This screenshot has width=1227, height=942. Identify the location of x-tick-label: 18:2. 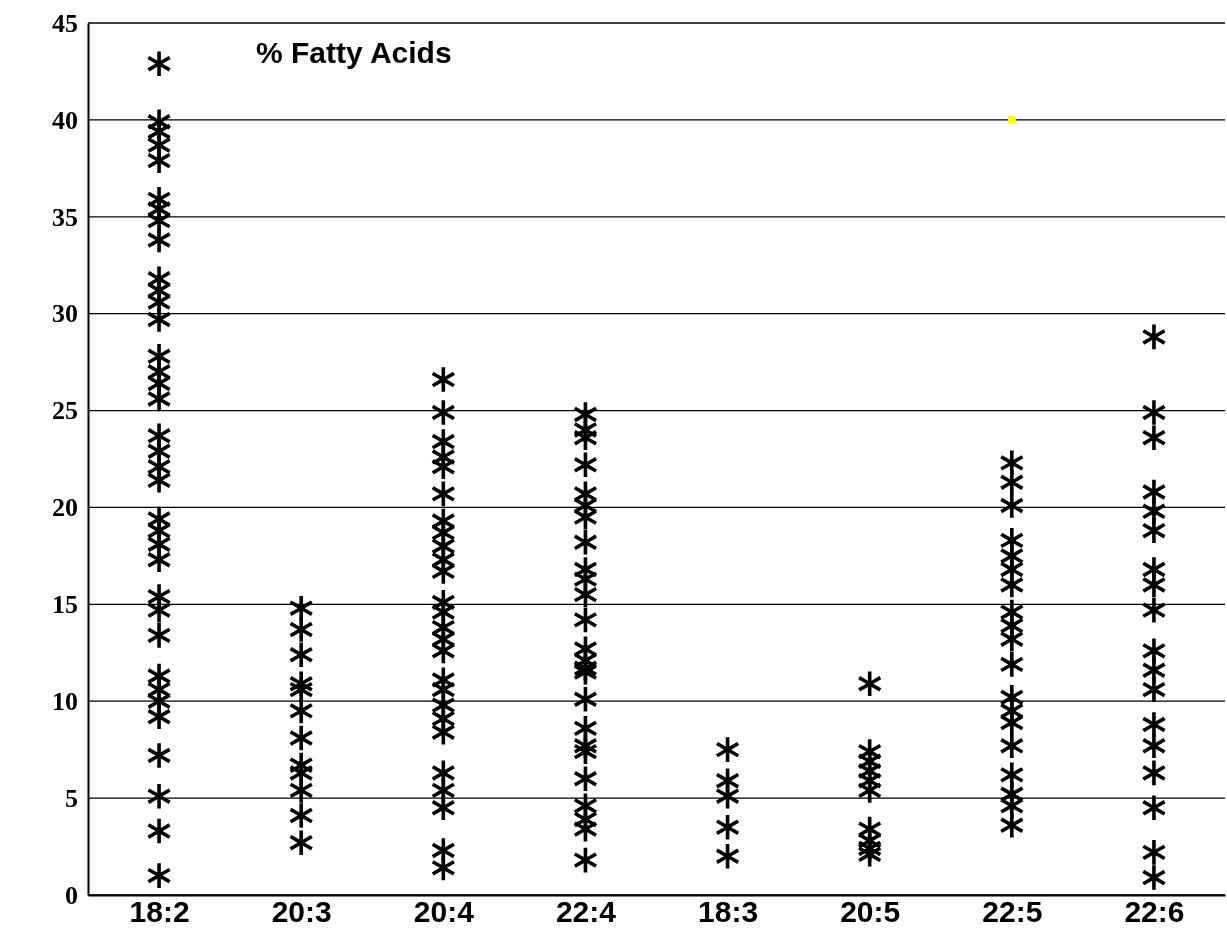
(159, 912).